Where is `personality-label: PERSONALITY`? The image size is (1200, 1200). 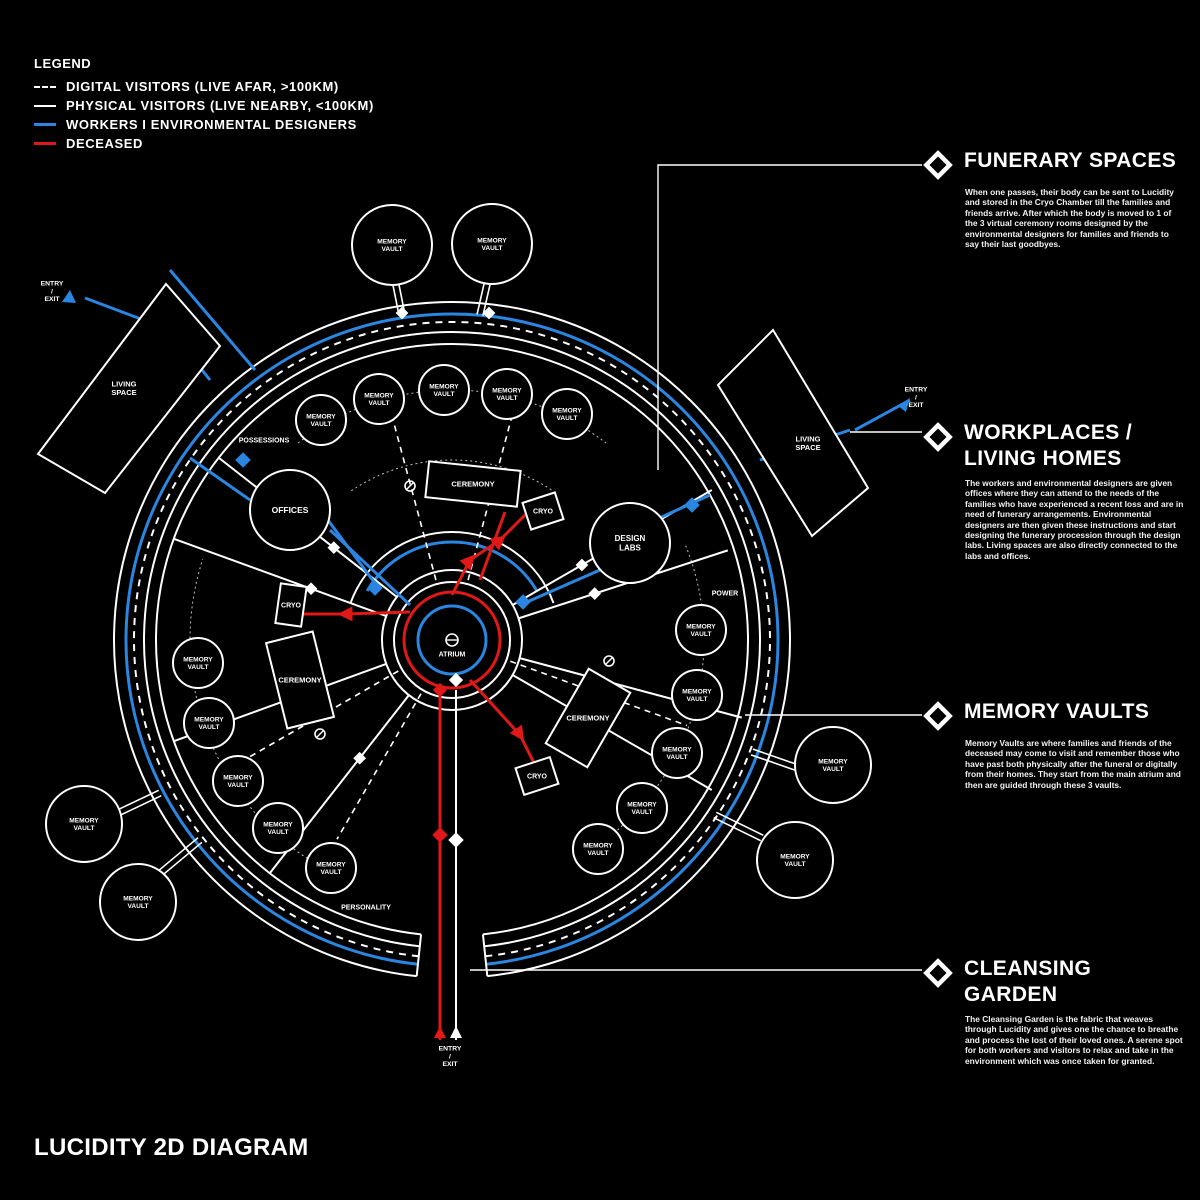 personality-label: PERSONALITY is located at coordinates (366, 907).